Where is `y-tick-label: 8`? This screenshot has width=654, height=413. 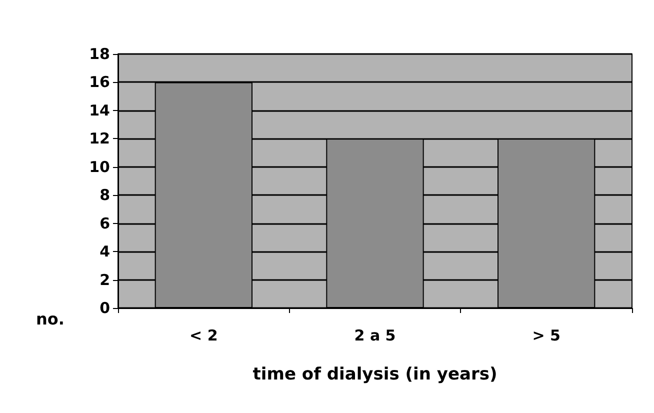 y-tick-label: 8 is located at coordinates (105, 195).